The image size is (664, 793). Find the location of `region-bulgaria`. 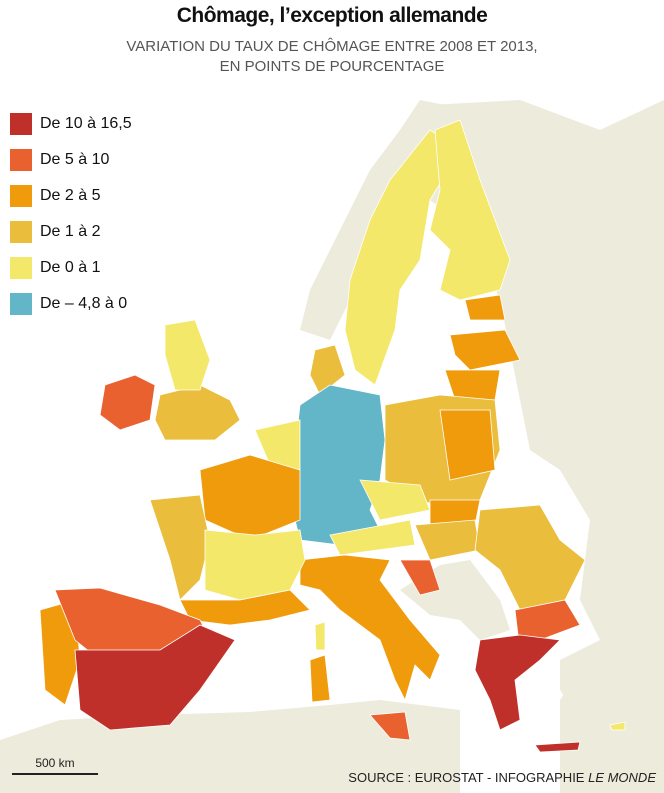

region-bulgaria is located at coordinates (547, 620).